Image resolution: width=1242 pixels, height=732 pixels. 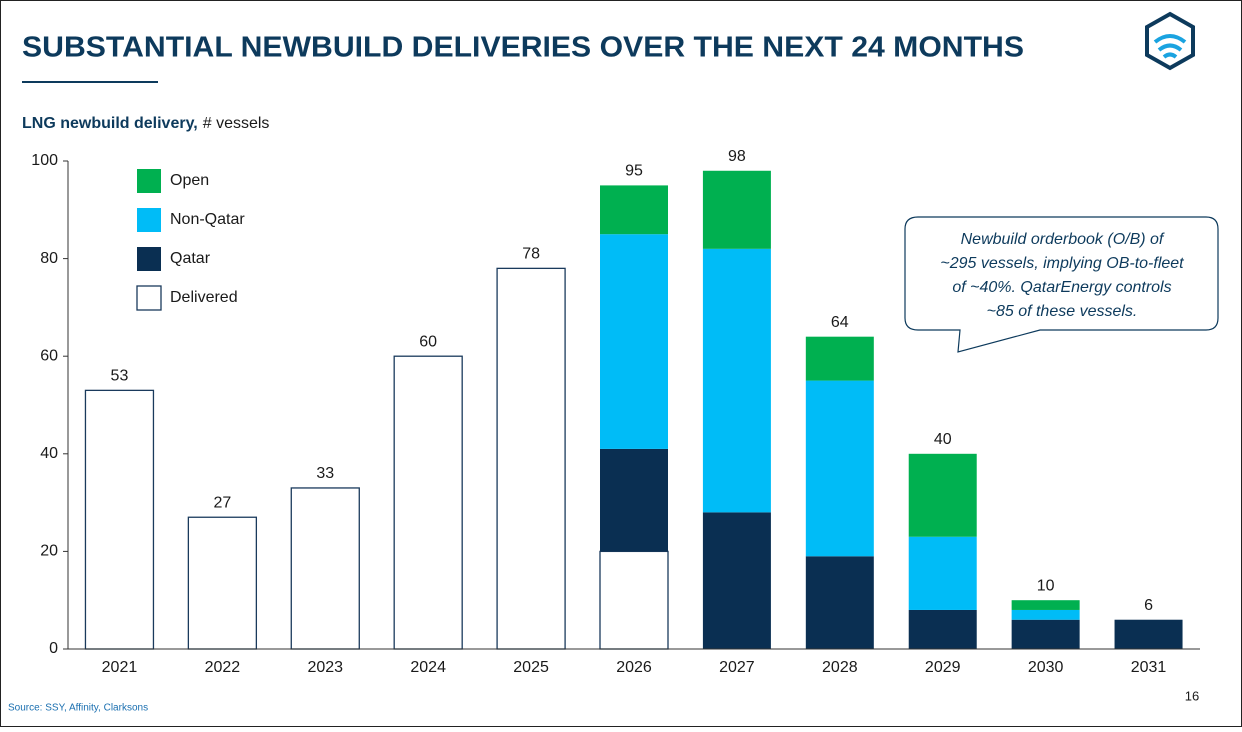 I want to click on x-tick-label: 2024, so click(x=428, y=667).